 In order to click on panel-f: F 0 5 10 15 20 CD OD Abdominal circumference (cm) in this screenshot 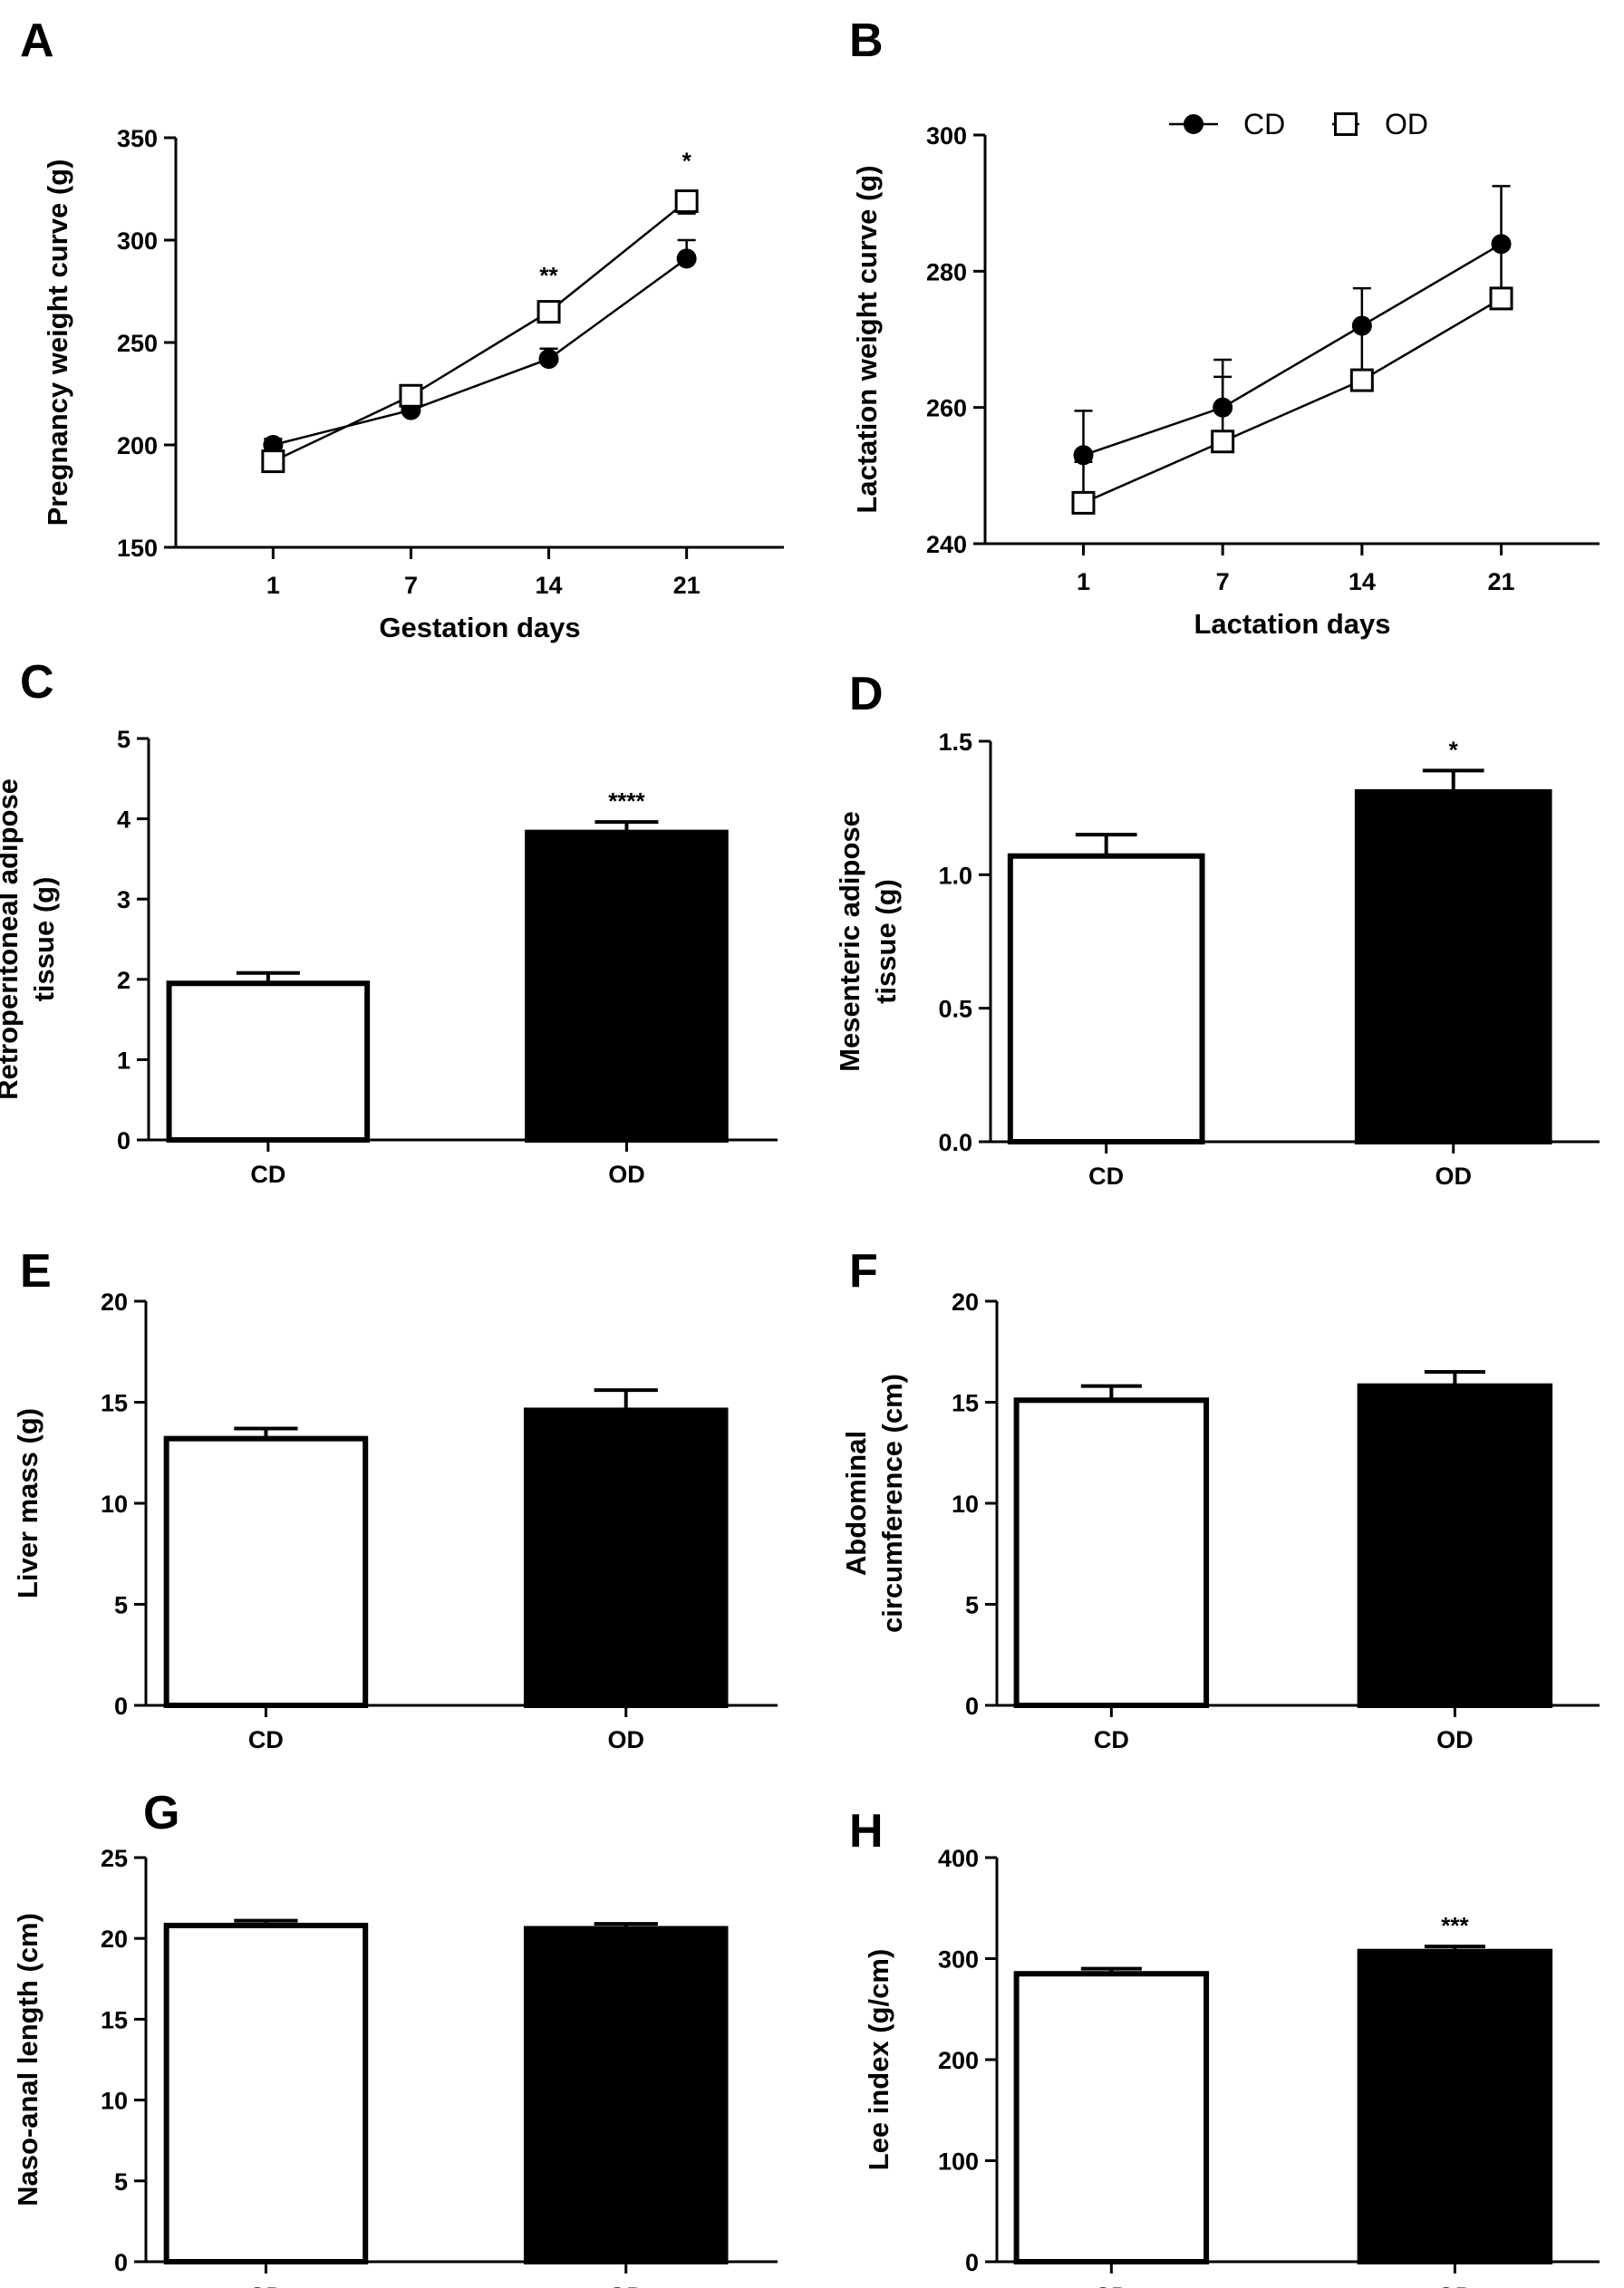, I will do `click(1220, 1499)`.